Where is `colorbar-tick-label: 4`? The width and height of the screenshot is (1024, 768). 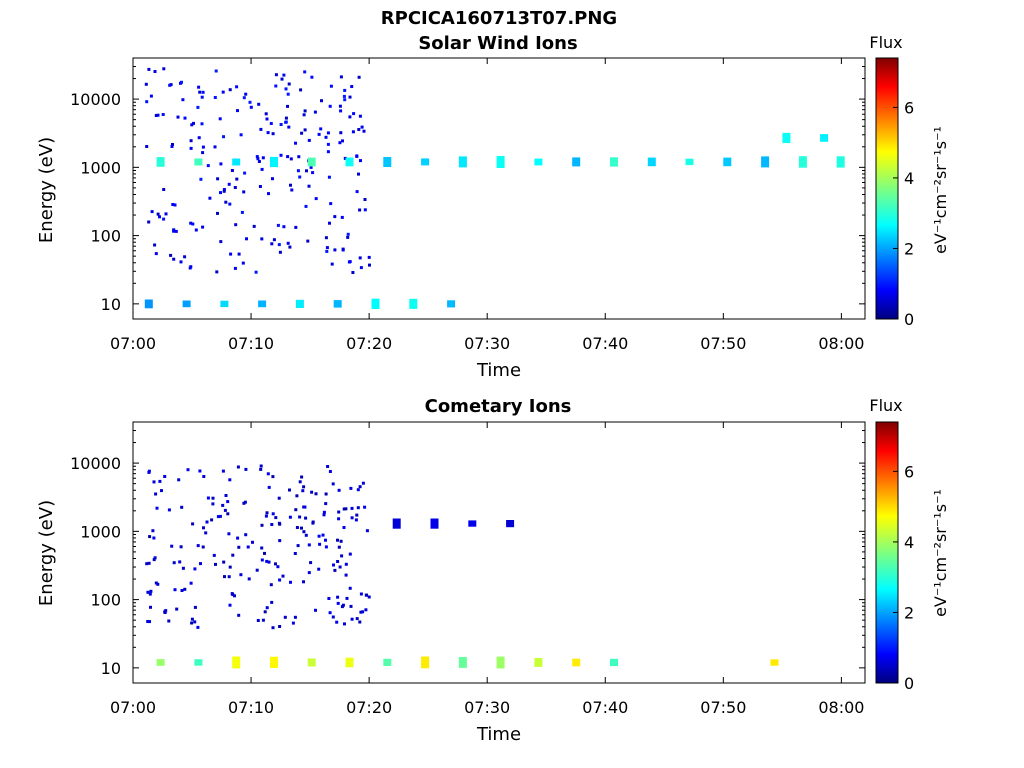
colorbar-tick-label: 4 is located at coordinates (909, 178).